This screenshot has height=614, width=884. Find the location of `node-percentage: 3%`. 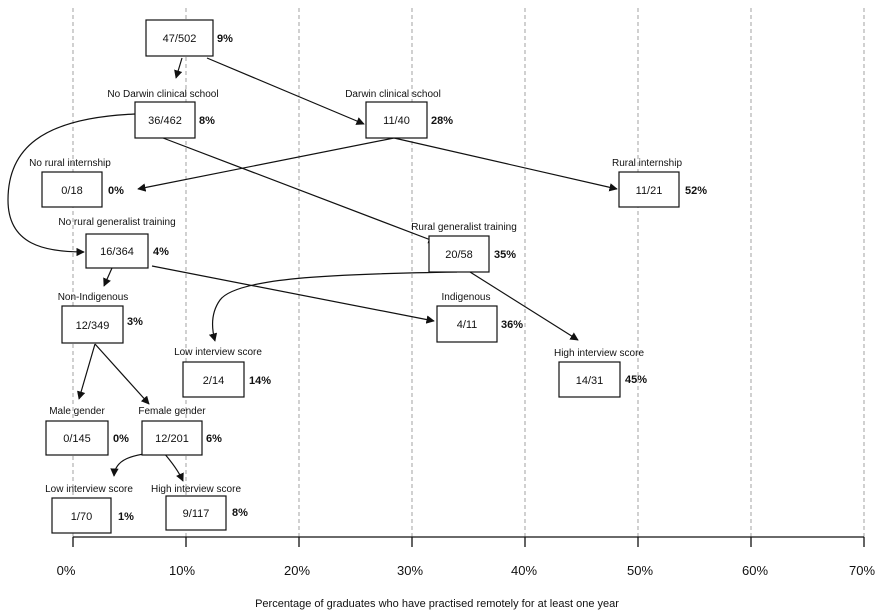

node-percentage: 3% is located at coordinates (135, 322).